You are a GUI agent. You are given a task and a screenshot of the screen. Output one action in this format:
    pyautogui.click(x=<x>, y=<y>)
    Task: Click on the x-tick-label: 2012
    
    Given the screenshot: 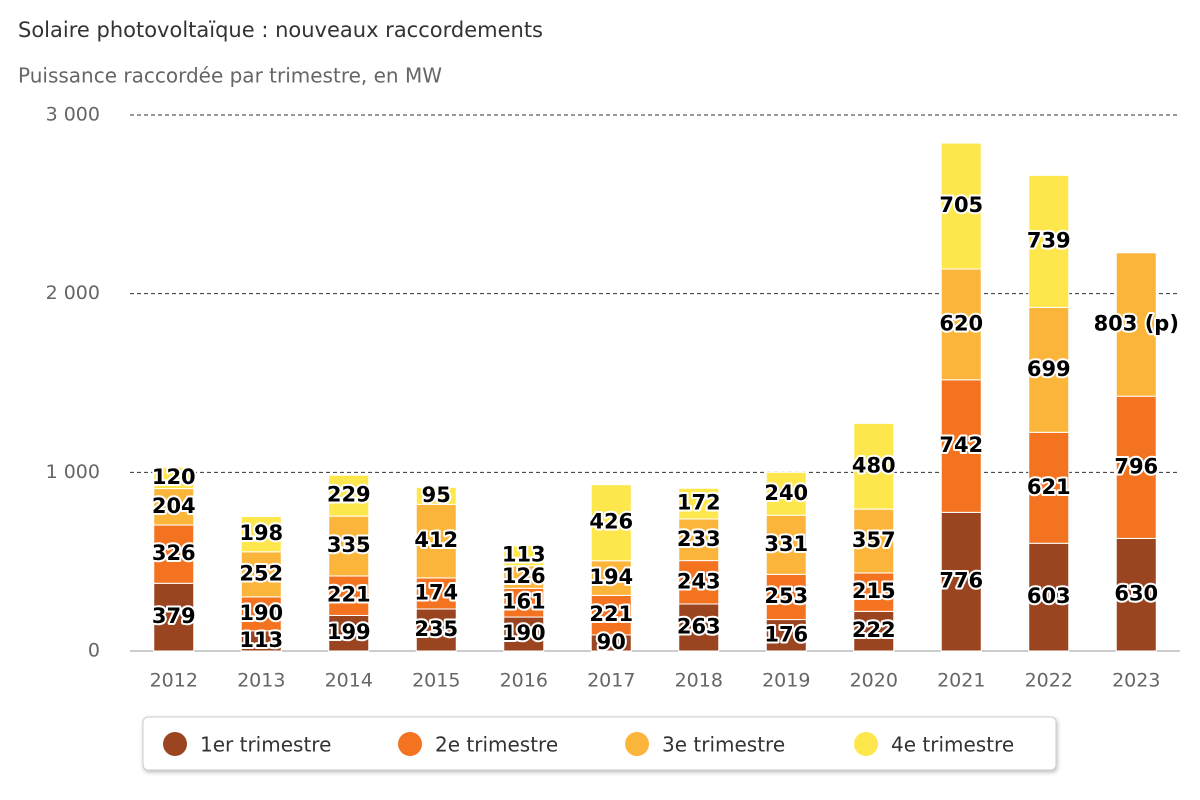 What is the action you would take?
    pyautogui.click(x=174, y=681)
    